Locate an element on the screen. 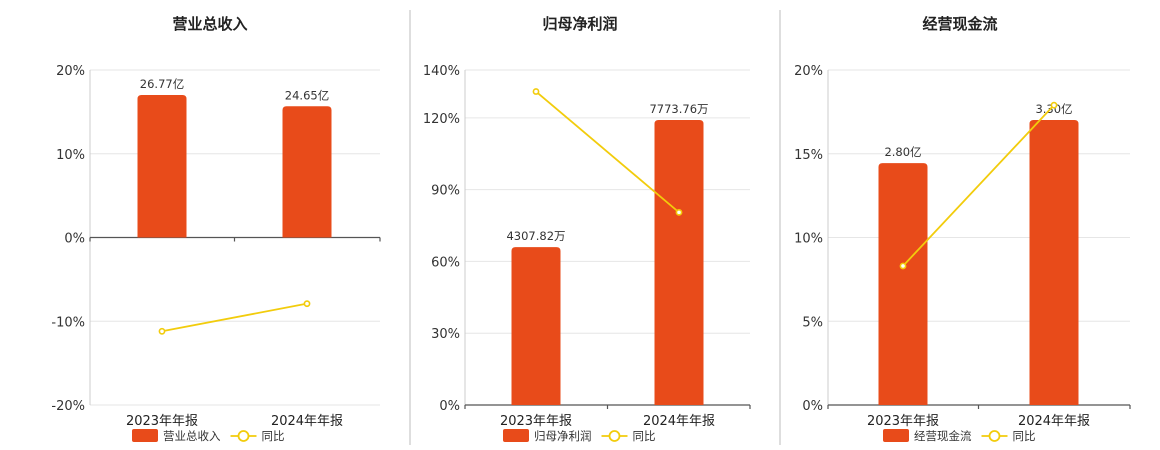 The height and width of the screenshot is (450, 1160). y-tick-label: 15% is located at coordinates (808, 155).